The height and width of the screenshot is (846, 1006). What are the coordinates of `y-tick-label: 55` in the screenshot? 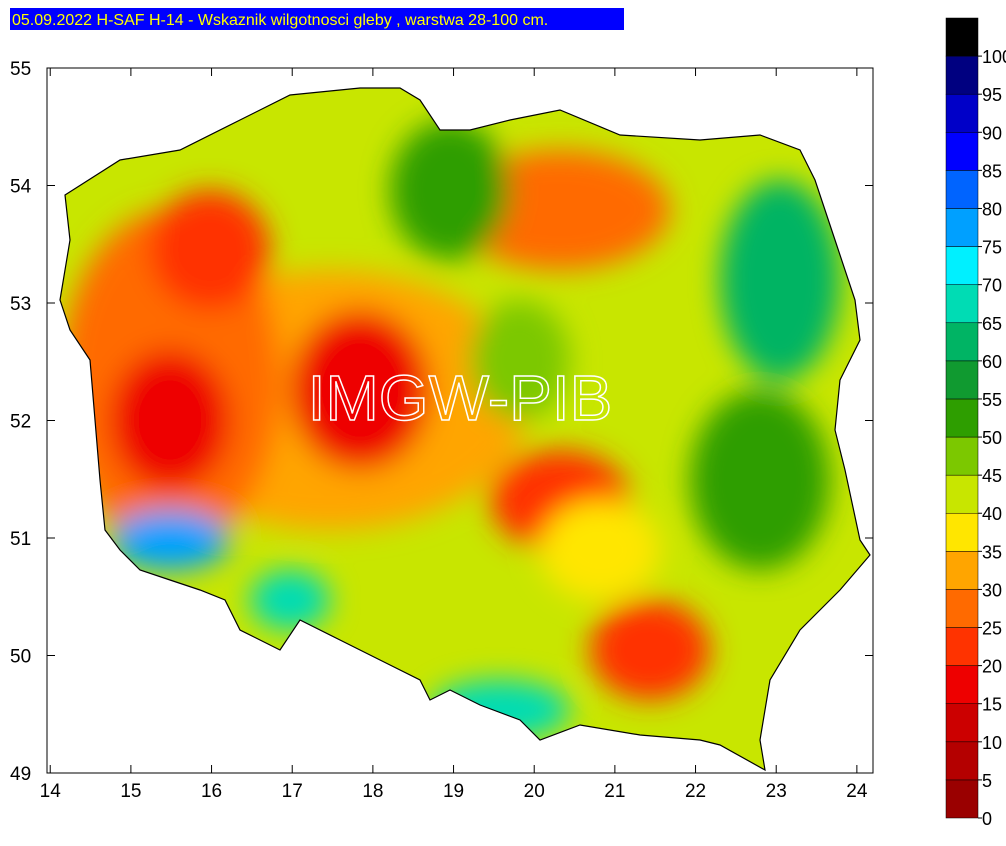 It's located at (20, 69).